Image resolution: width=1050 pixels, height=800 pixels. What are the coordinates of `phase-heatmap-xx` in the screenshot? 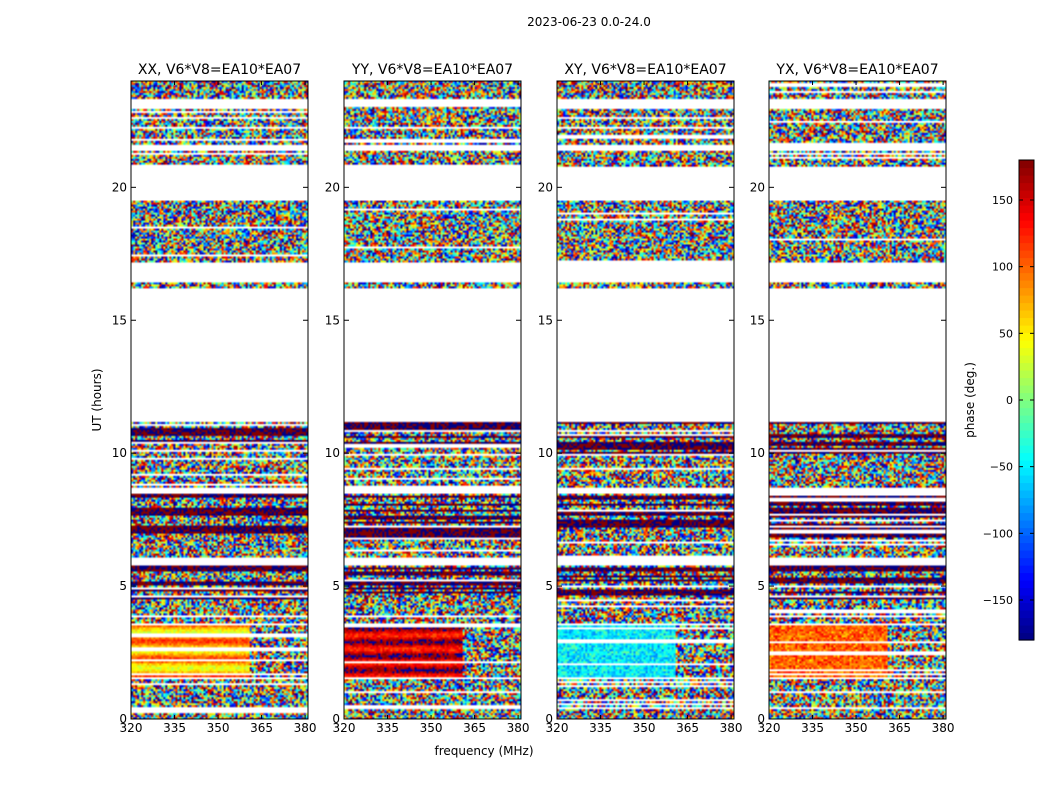 It's located at (219, 400).